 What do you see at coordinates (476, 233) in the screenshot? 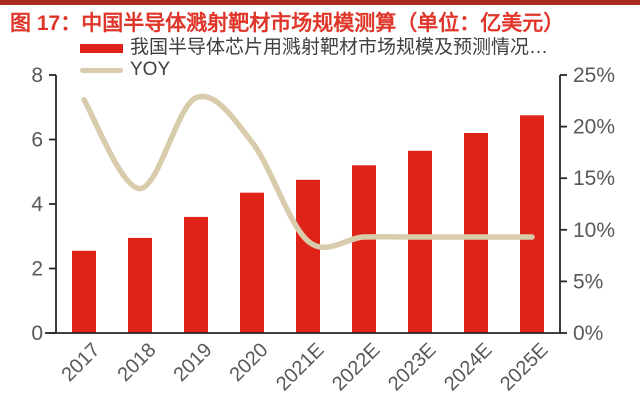
I see `bar-2024E` at bounding box center [476, 233].